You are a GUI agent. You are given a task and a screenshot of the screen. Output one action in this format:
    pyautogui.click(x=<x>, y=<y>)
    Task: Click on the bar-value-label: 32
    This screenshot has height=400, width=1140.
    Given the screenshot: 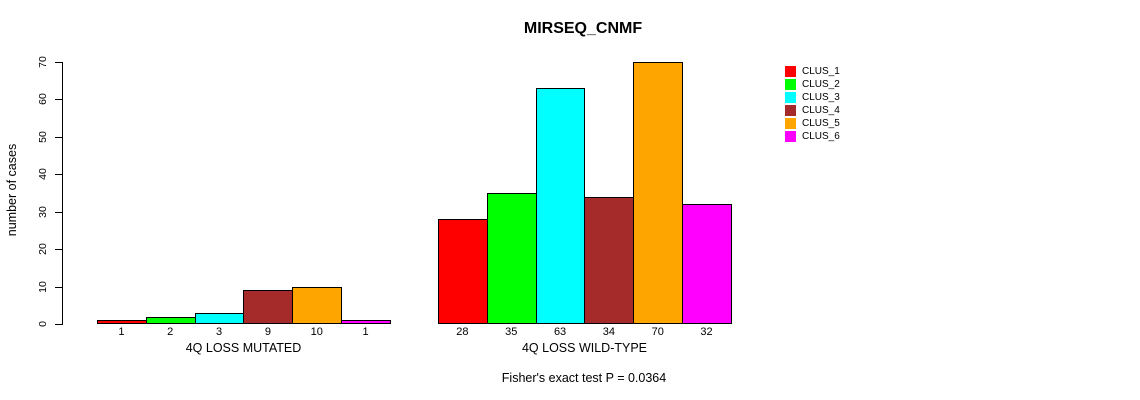 What is the action you would take?
    pyautogui.click(x=706, y=332)
    